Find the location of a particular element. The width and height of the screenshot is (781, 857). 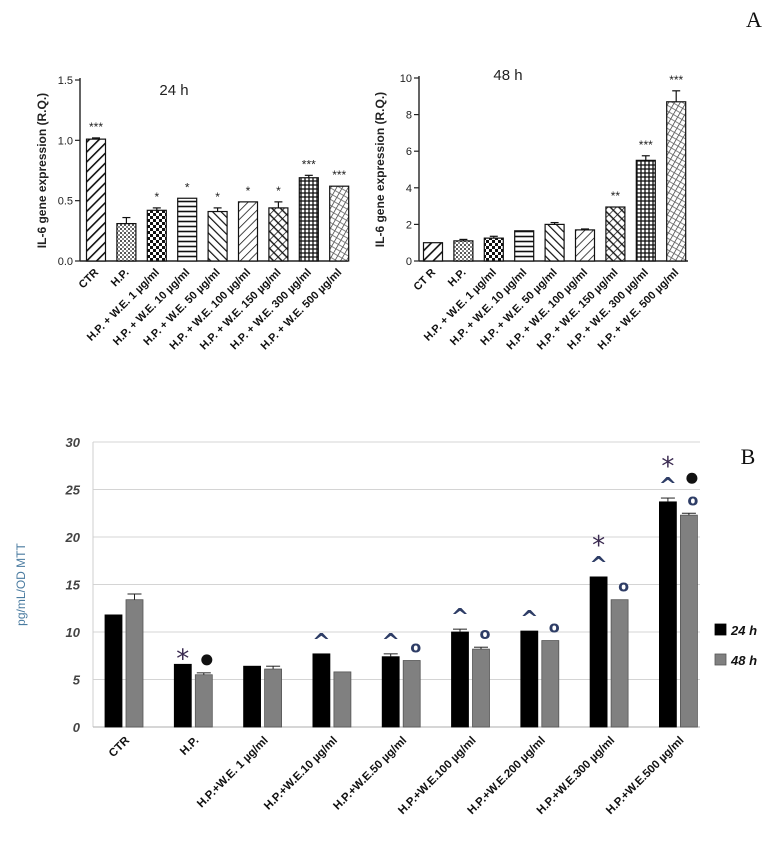

x-tick-label: H.P.+W.E.50 µg/ml is located at coordinates (370, 774).